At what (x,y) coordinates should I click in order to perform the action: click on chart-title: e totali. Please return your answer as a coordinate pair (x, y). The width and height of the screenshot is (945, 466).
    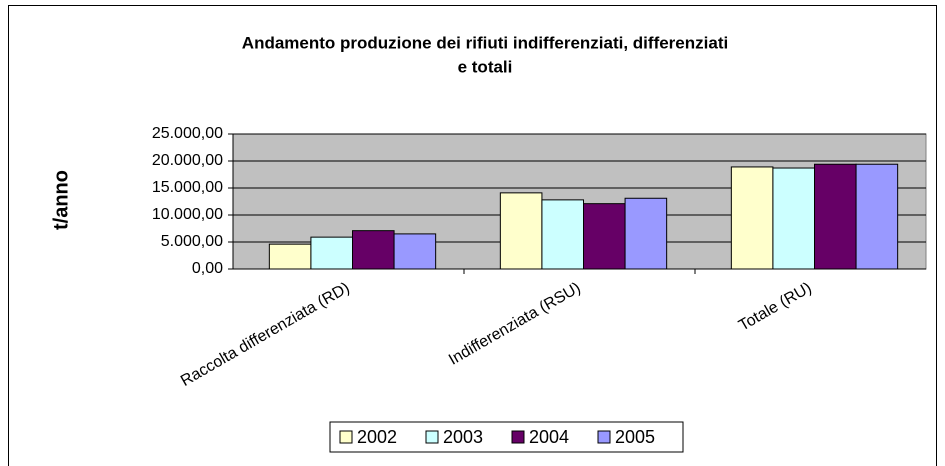
    Looking at the image, I should click on (485, 66).